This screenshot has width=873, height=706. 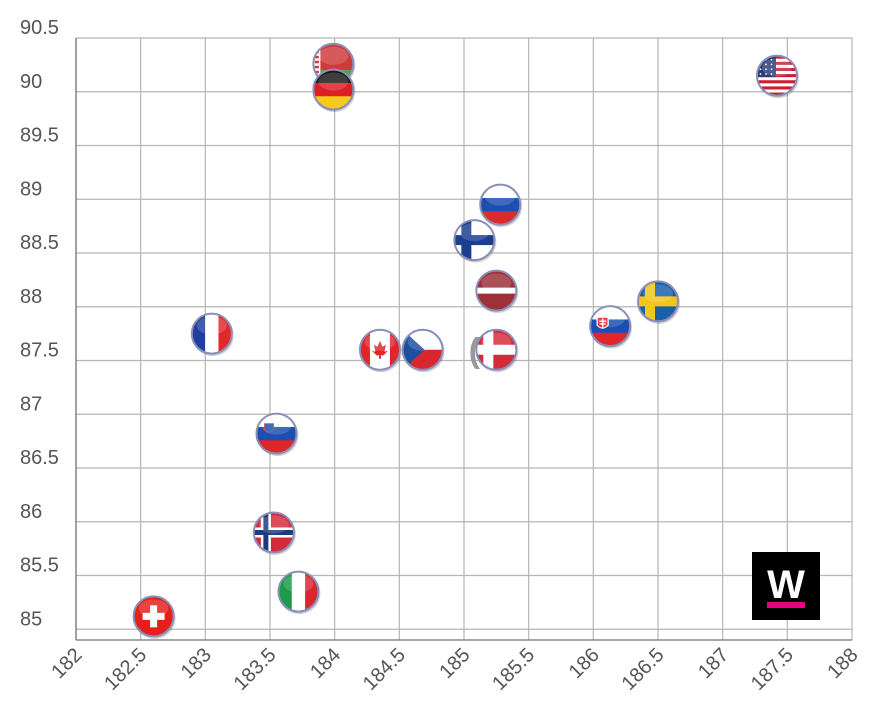 What do you see at coordinates (584, 663) in the screenshot?
I see `x-tick-label: 186` at bounding box center [584, 663].